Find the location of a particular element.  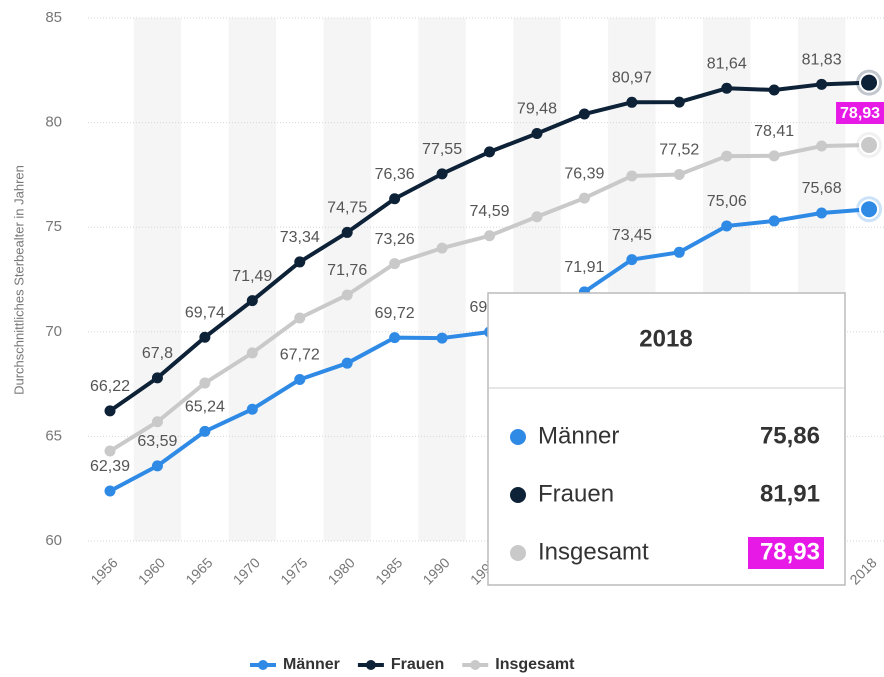

data-label: 65,24 is located at coordinates (205, 407).